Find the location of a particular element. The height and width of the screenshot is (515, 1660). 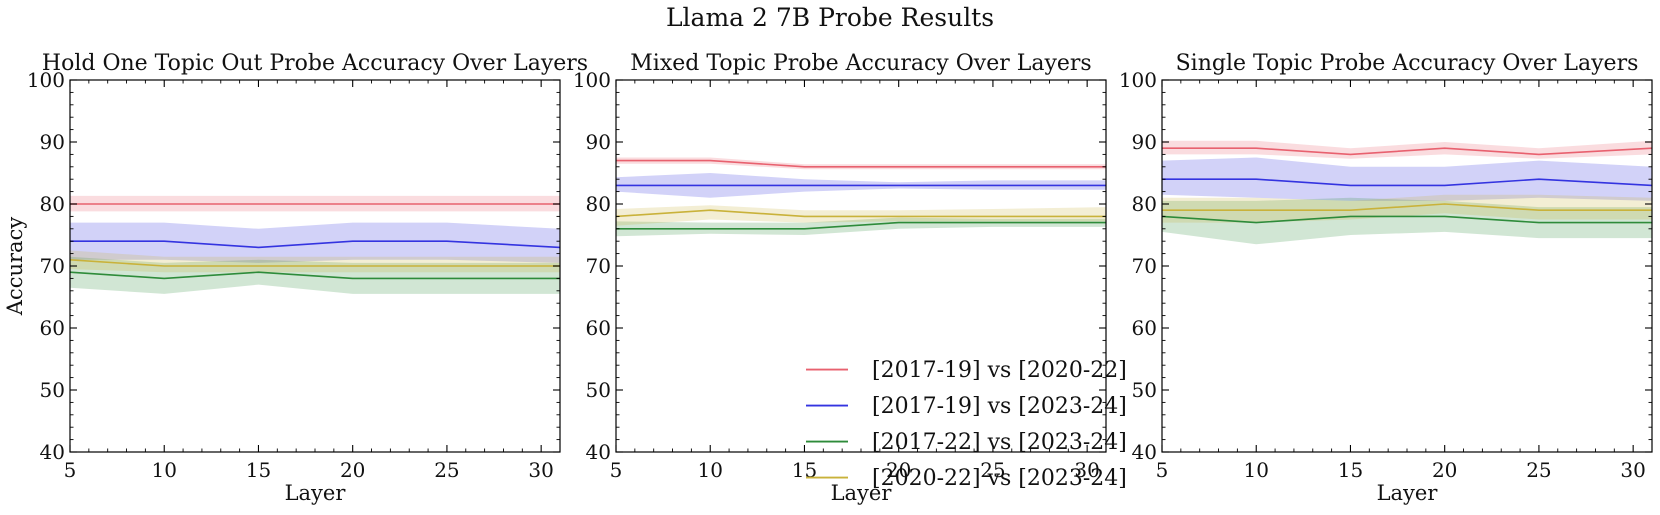

figure-title: Llama 2 7B Probe Results is located at coordinates (830, 17).